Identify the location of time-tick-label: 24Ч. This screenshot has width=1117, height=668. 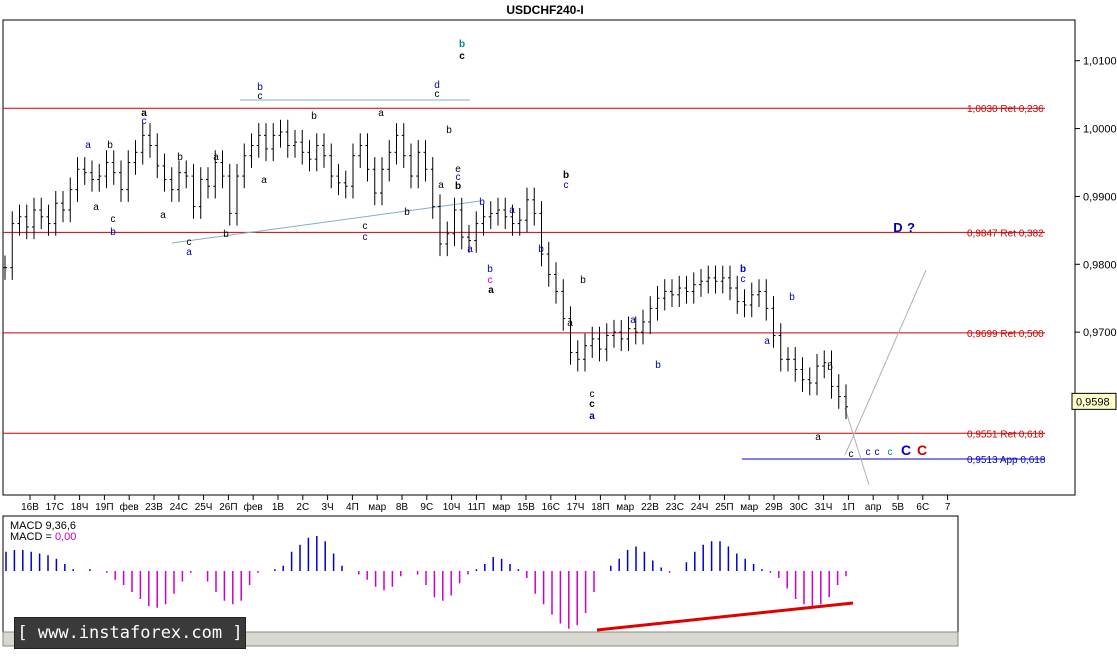
(700, 507).